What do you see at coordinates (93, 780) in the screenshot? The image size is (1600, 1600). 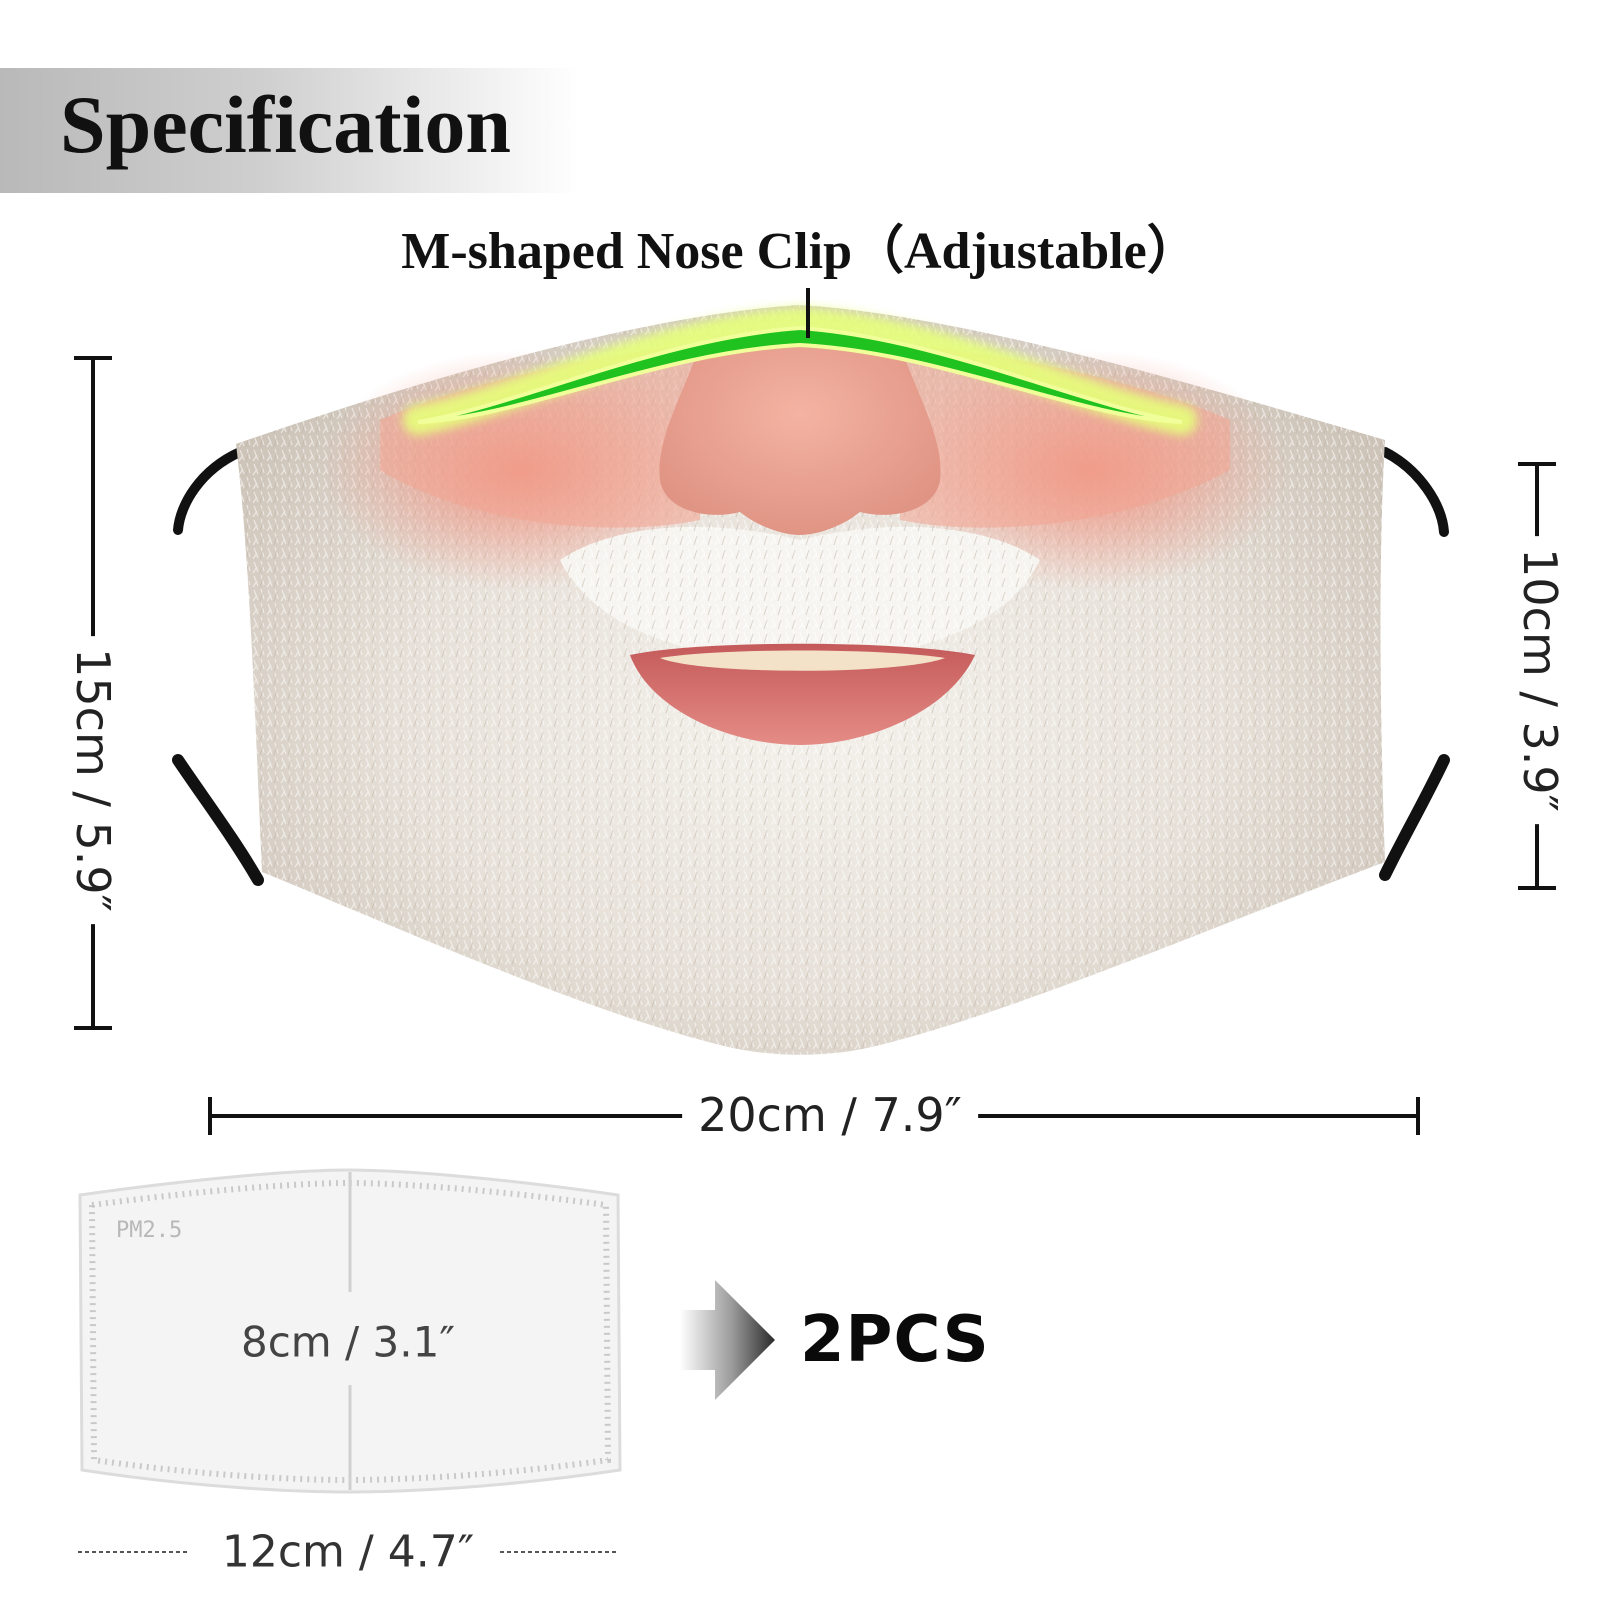 I see `height-label: 15cm / 5.9″` at bounding box center [93, 780].